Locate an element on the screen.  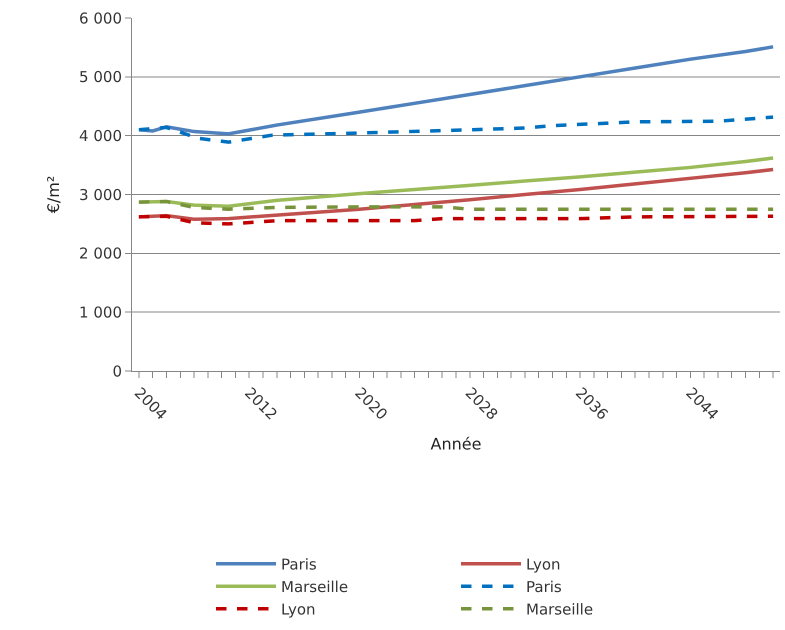
y-tick-label: 4 000 is located at coordinates (100, 135).